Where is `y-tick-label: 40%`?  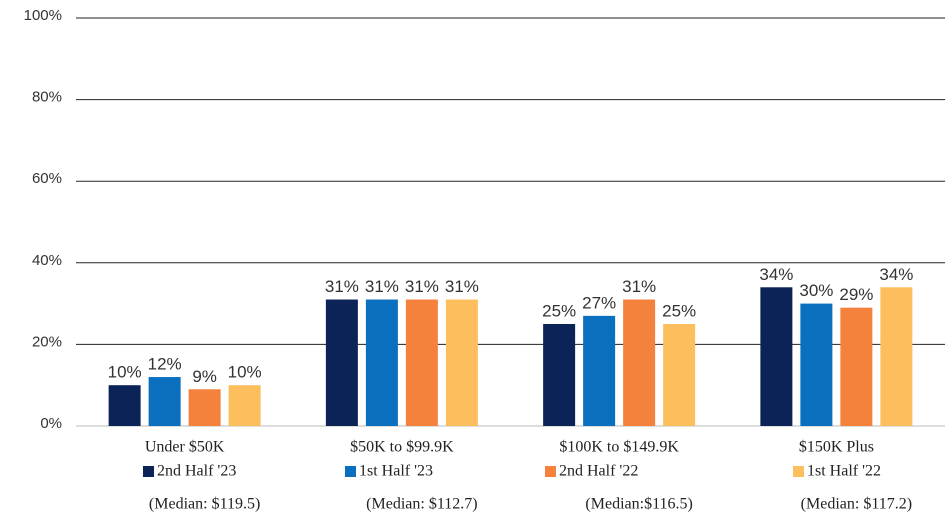
y-tick-label: 40% is located at coordinates (47, 260).